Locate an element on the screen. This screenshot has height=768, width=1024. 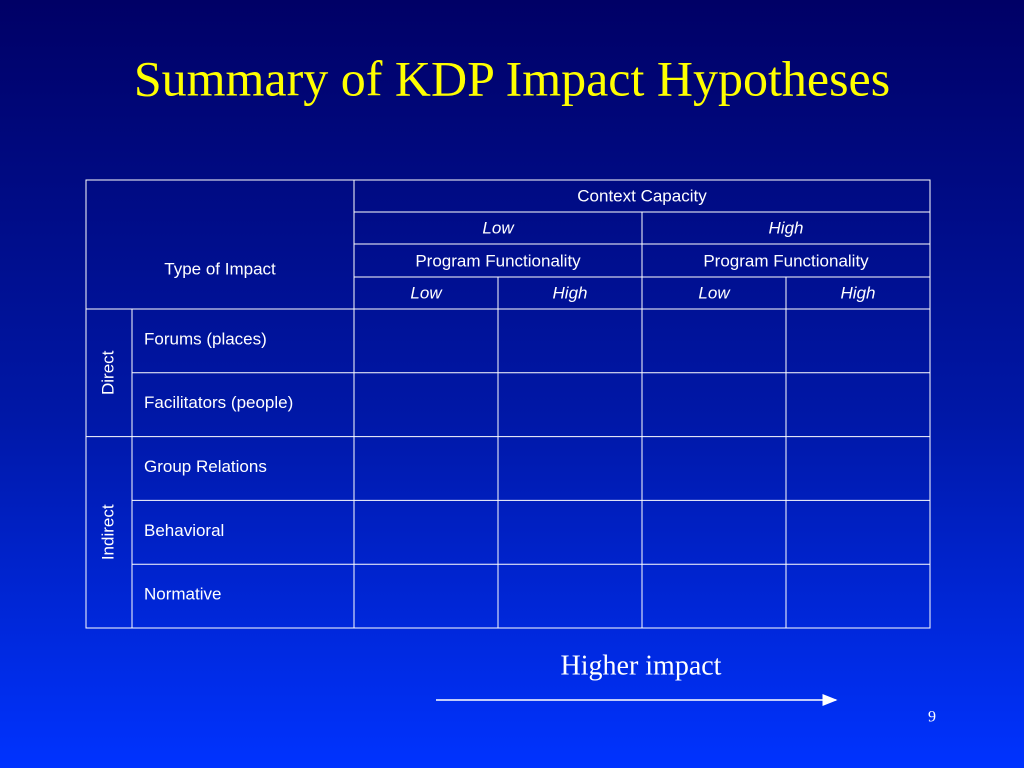
capacity-header: High is located at coordinates (786, 227).